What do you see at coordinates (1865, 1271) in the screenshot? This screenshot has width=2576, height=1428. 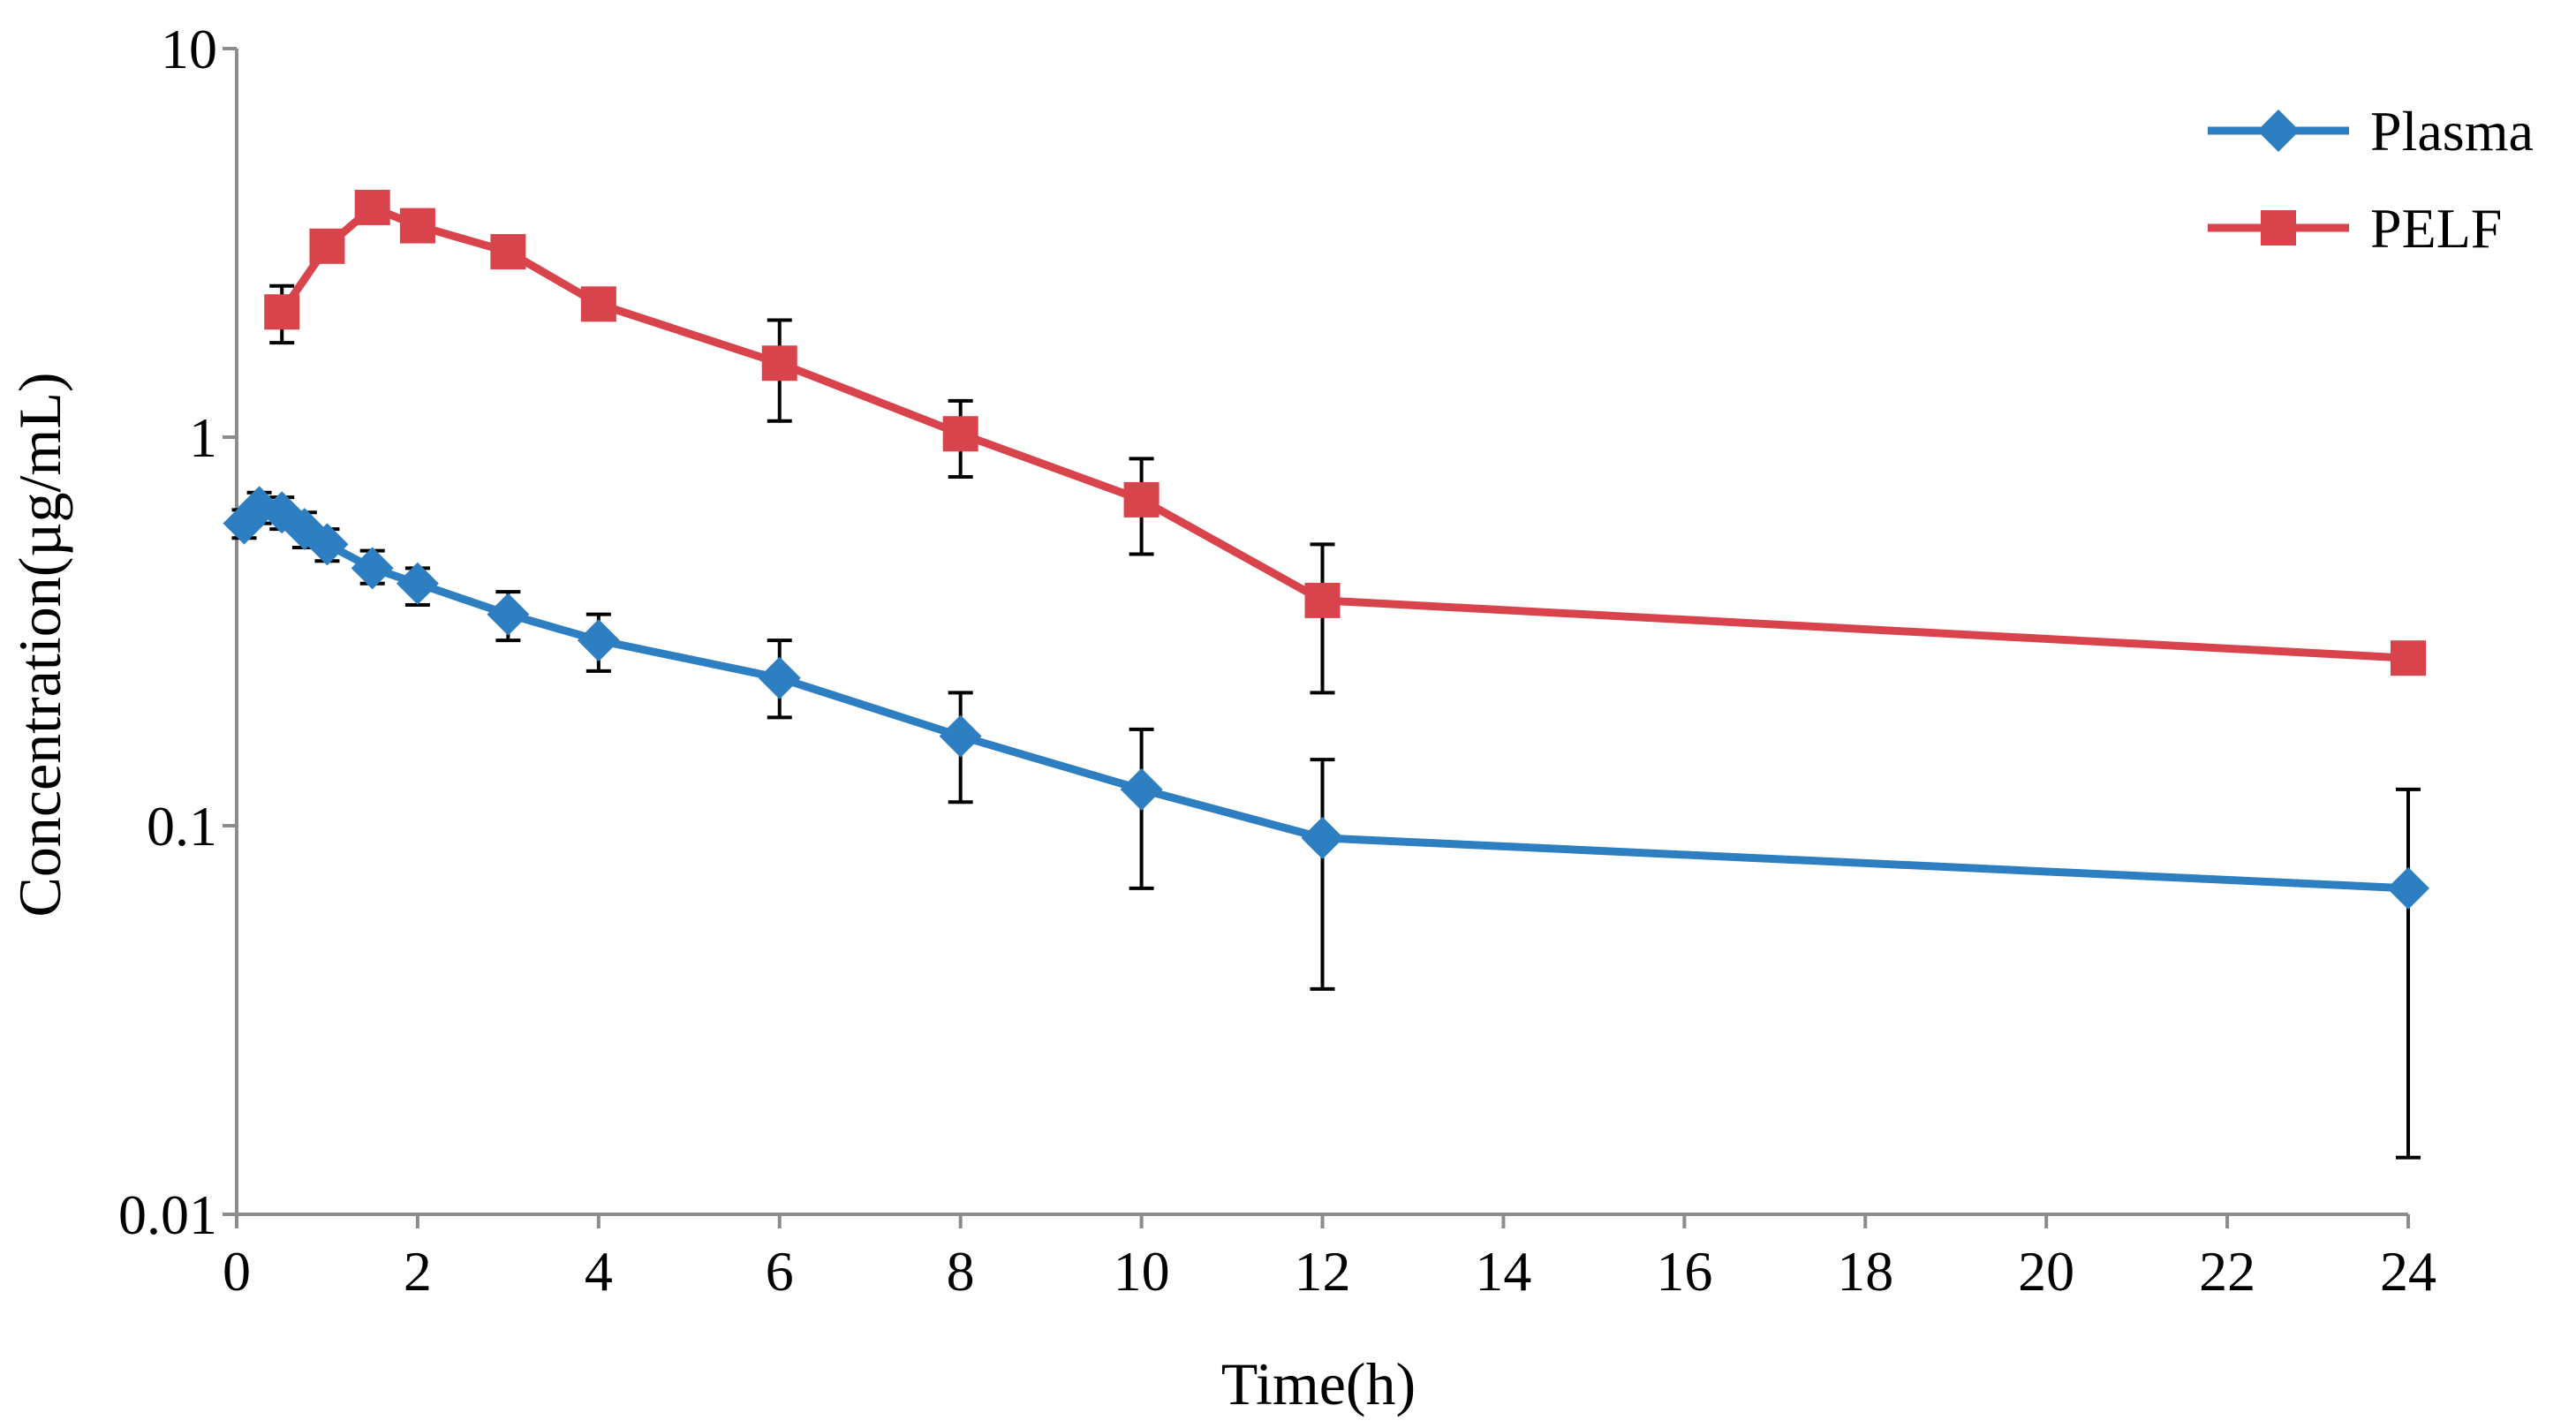 I see `x-tick-label: 18` at bounding box center [1865, 1271].